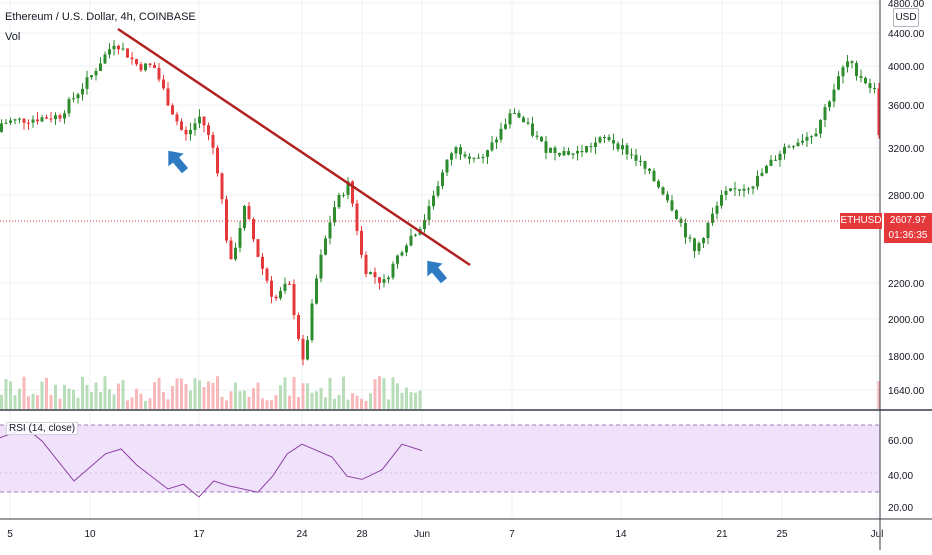 The width and height of the screenshot is (932, 555). I want to click on x-tick-label: 10, so click(90, 534).